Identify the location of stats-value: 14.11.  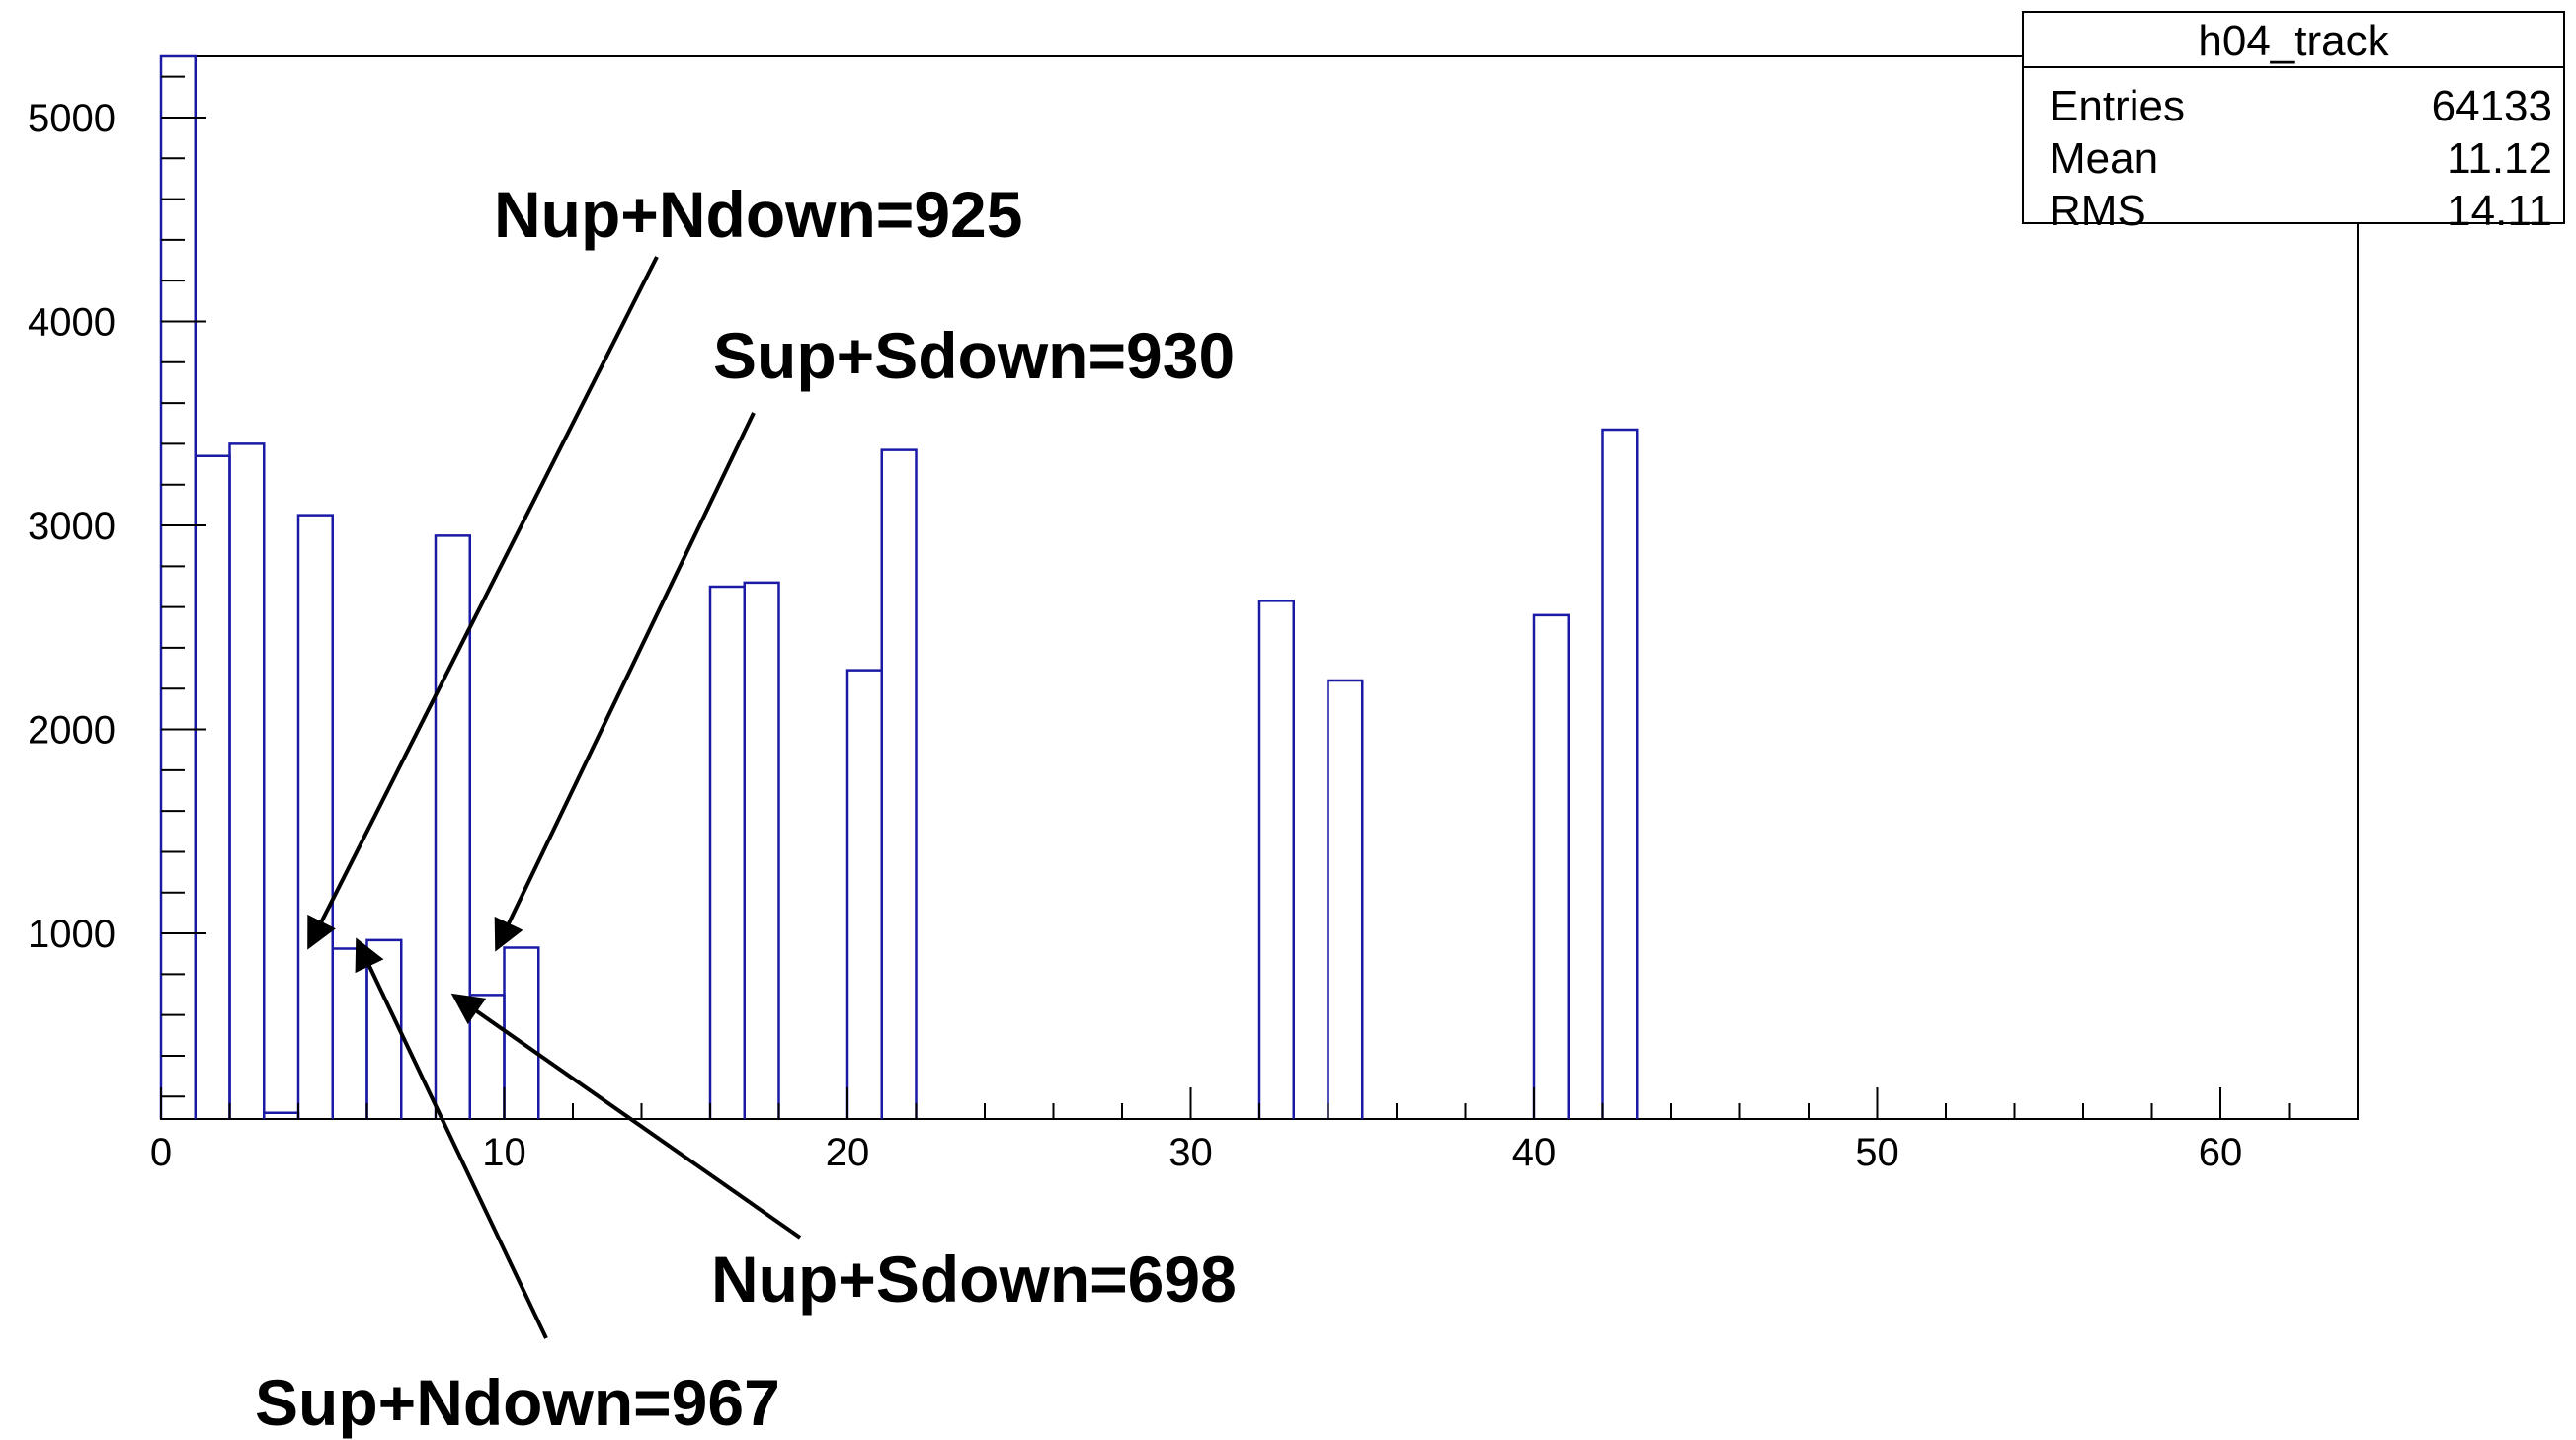
(2499, 211).